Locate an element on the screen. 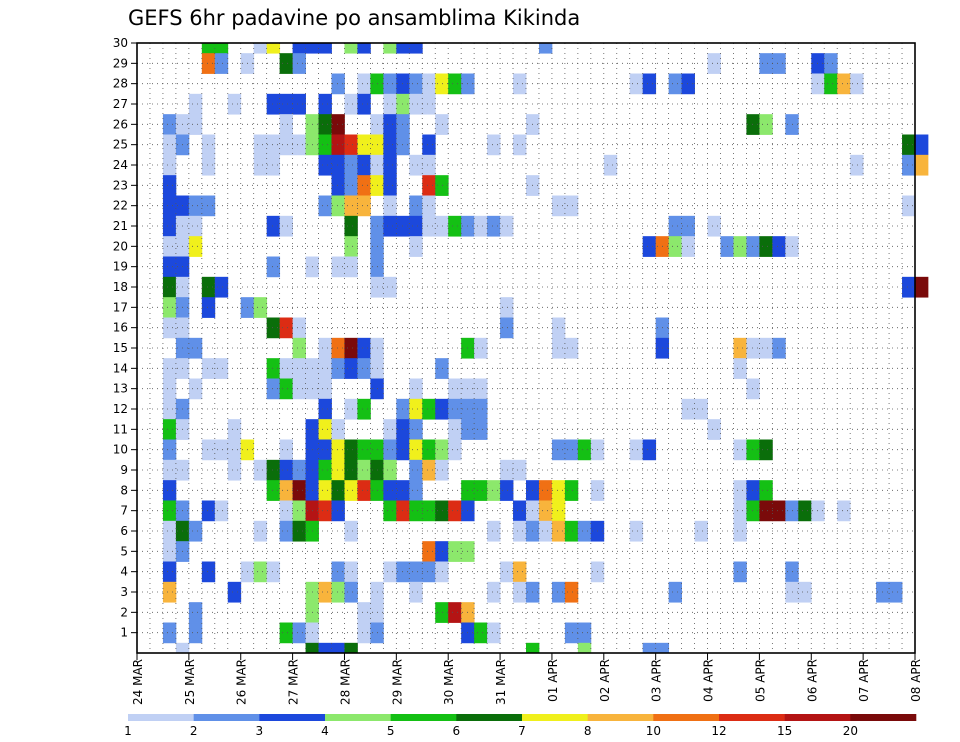 The height and width of the screenshot is (742, 960). y-tick-label: 25 is located at coordinates (120, 145).